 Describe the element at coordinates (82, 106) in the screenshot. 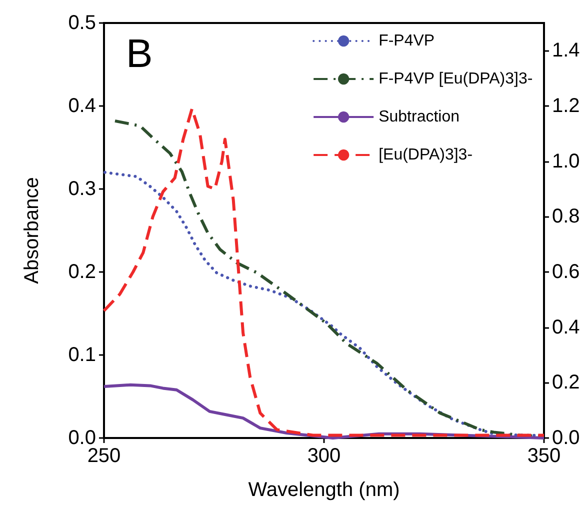

I see `y-tick-label: 0.4` at that location.